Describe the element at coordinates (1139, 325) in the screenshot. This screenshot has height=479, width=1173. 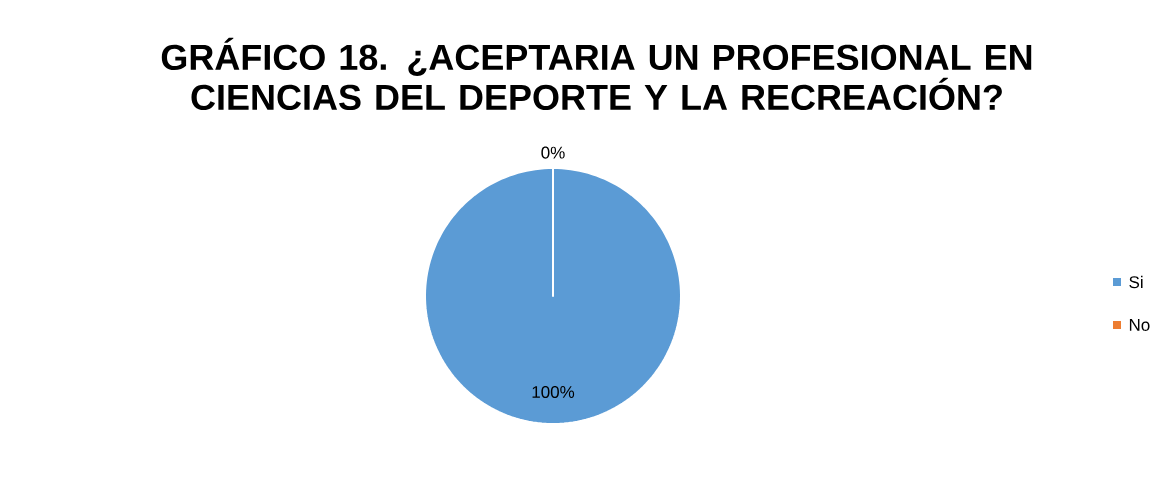
I see `legend-label: No` at that location.